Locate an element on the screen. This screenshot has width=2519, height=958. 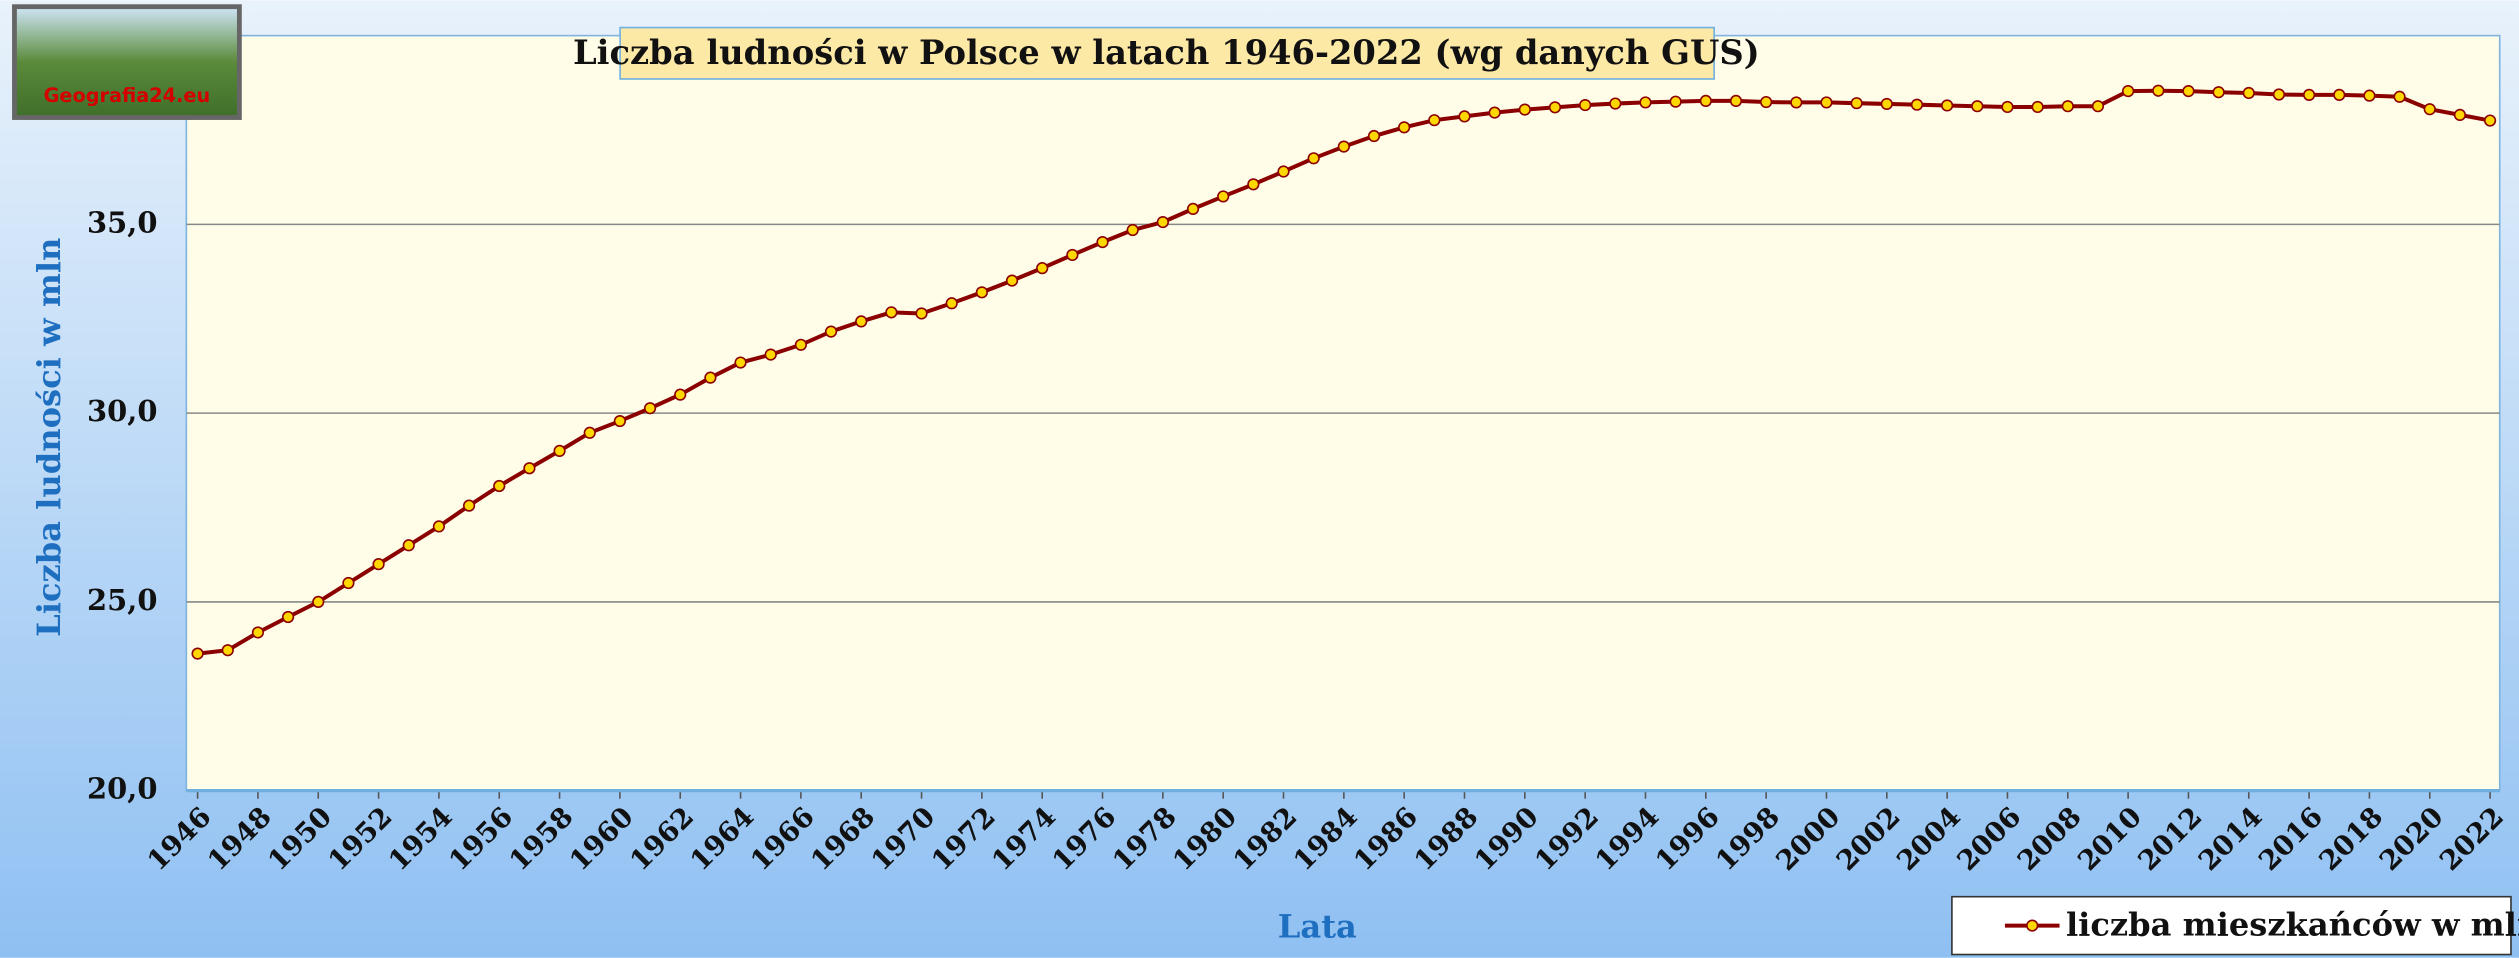
legend-label: liczba mieszkańców w mln is located at coordinates (2292, 925).